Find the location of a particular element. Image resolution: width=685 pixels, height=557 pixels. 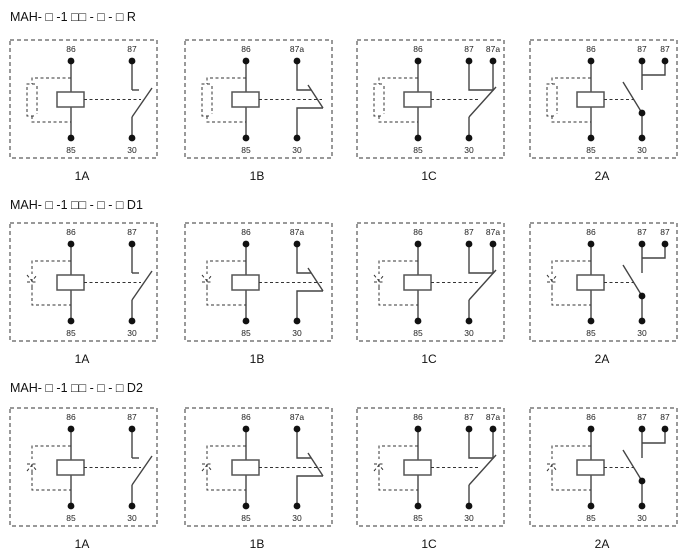

row-title: MAH- □ -1 □□ - □ - □ D1 is located at coordinates (76, 205).